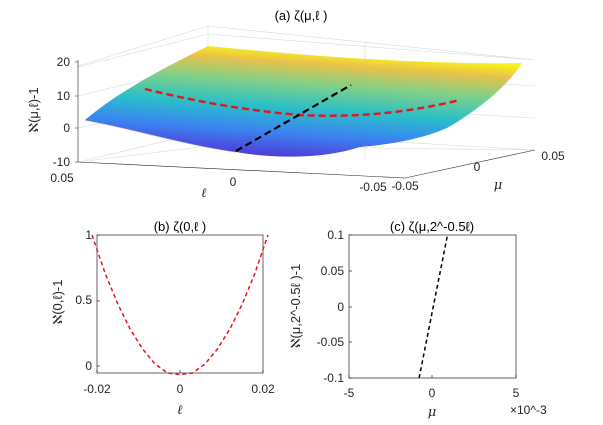 The width and height of the screenshot is (603, 425). What do you see at coordinates (62, 178) in the screenshot?
I see `x-tick-0.05: 0.05` at bounding box center [62, 178].